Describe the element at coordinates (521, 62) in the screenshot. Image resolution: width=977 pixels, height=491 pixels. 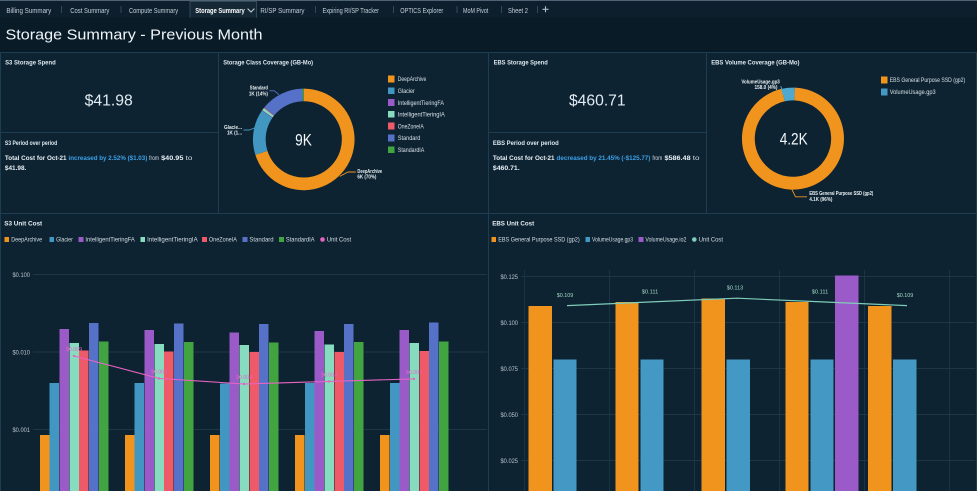
I see `svg-text: EBS Storage Spend` at that location.